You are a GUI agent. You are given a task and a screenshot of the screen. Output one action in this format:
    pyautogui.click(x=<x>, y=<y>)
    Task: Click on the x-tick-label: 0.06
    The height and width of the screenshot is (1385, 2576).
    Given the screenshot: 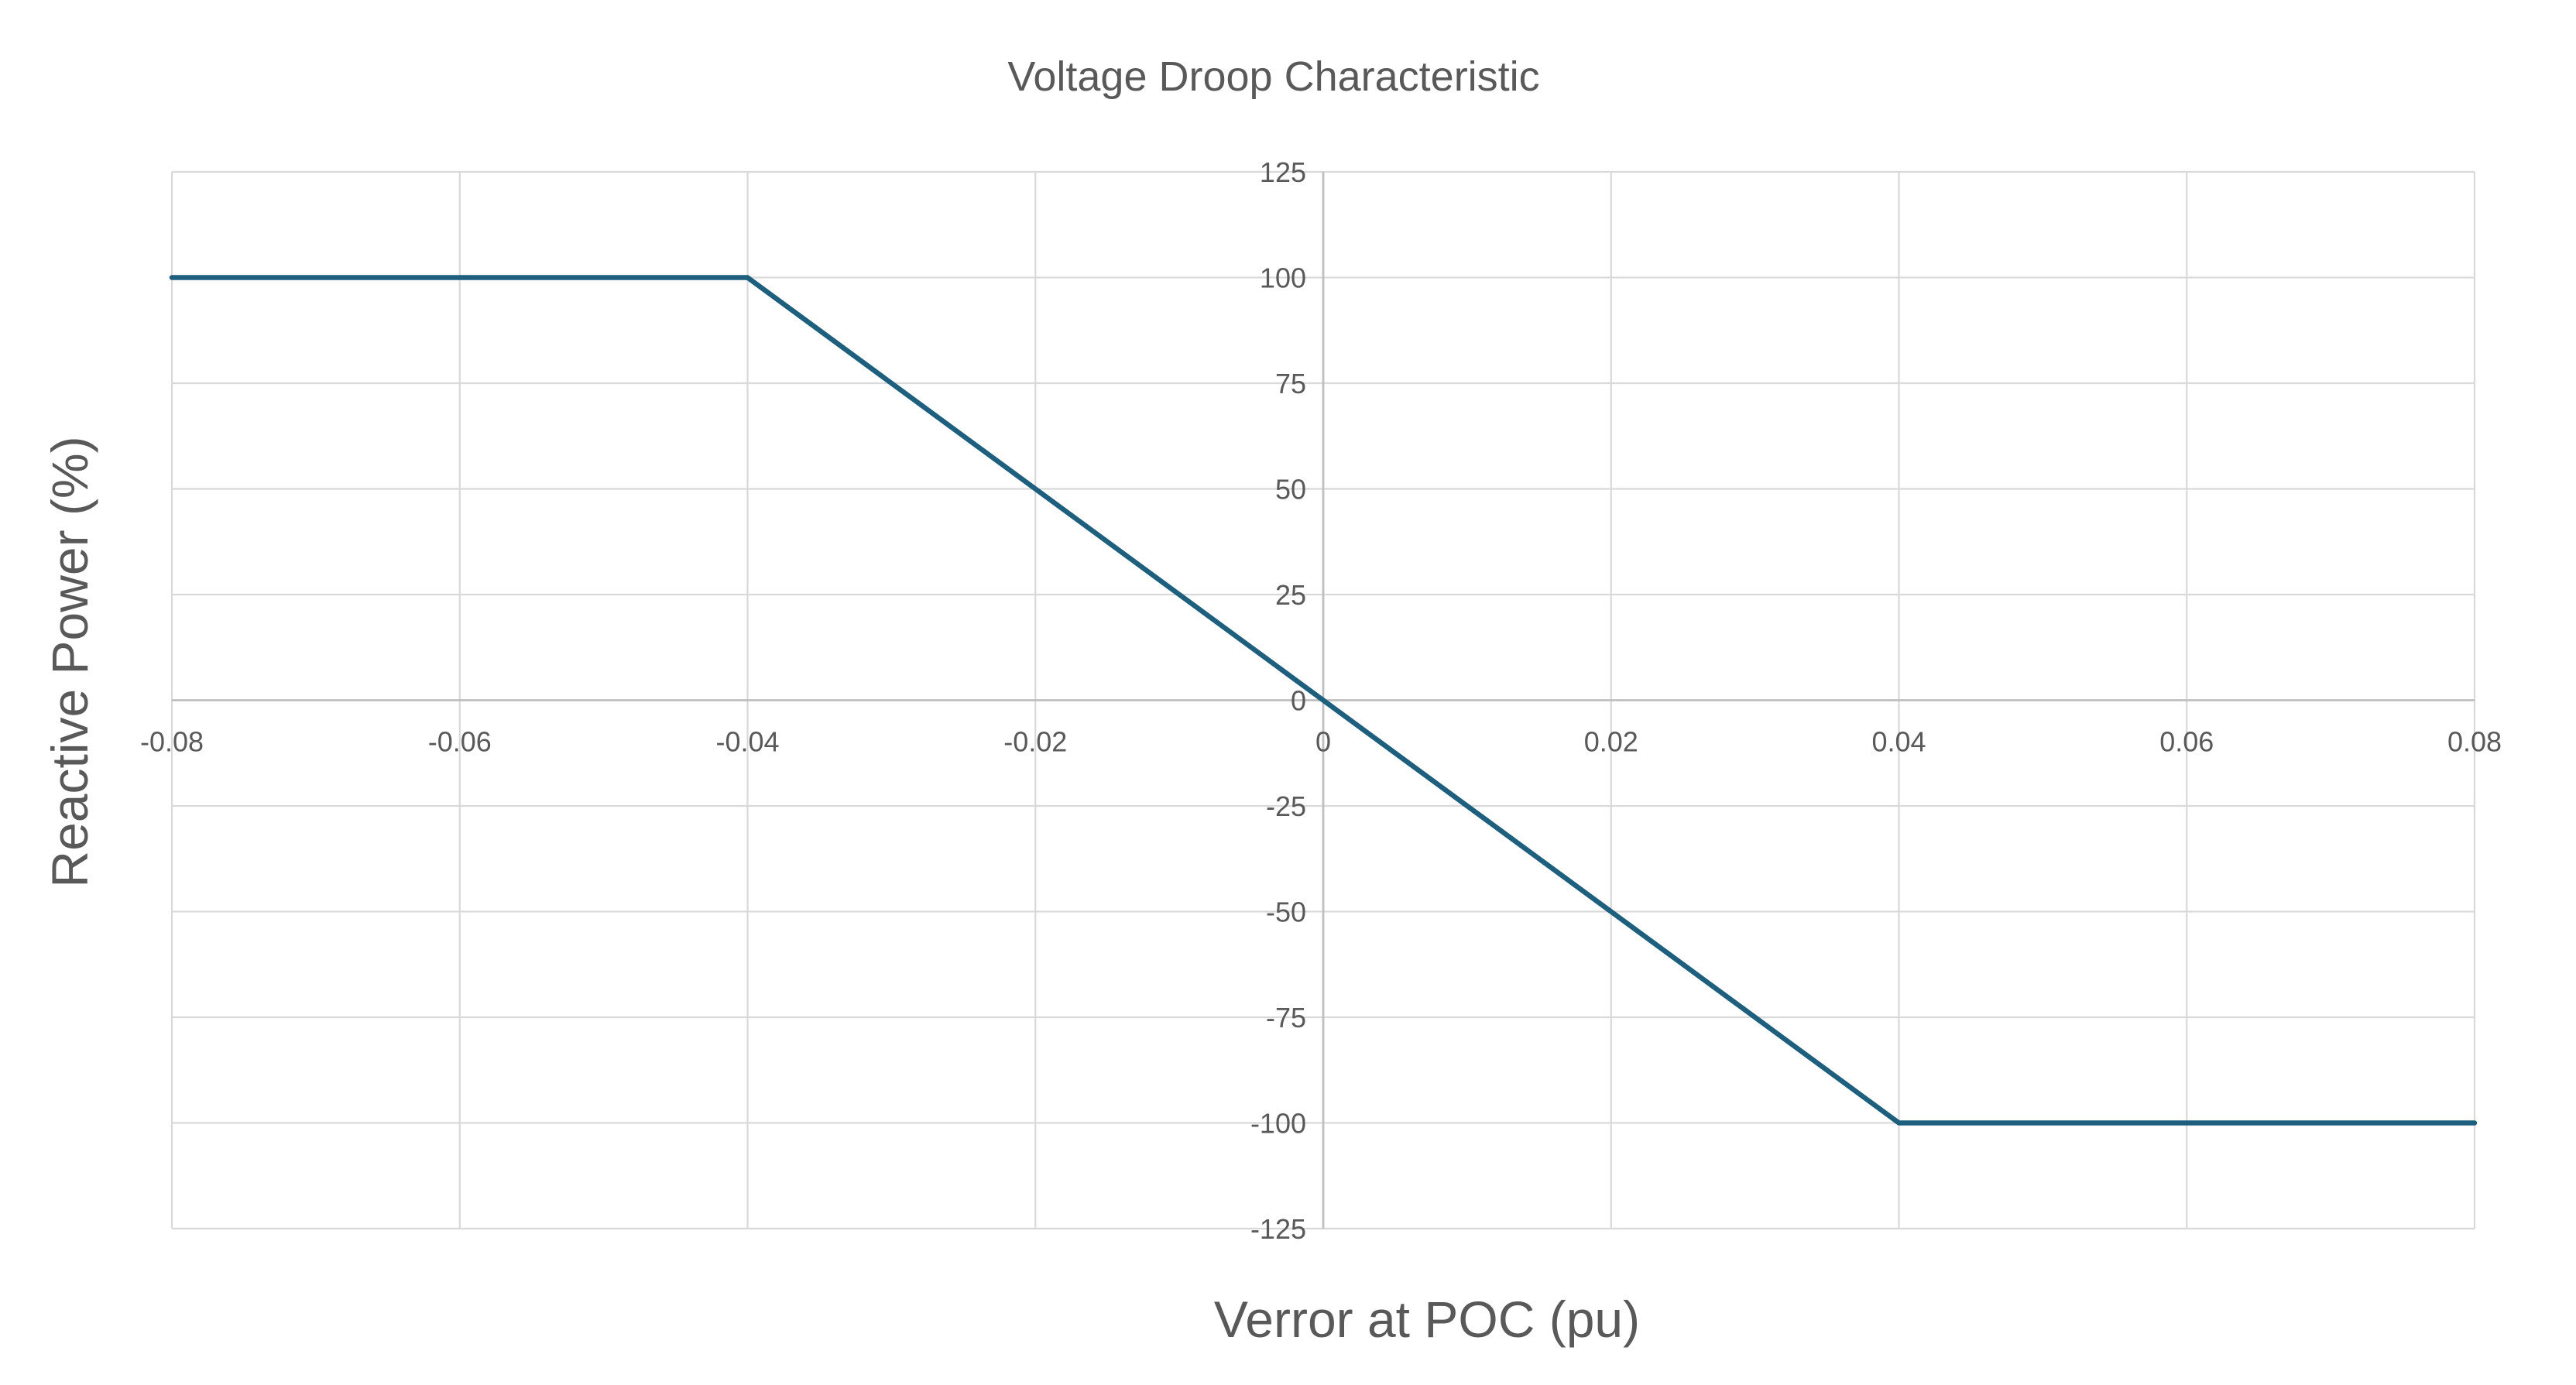 What is the action you would take?
    pyautogui.click(x=2186, y=742)
    